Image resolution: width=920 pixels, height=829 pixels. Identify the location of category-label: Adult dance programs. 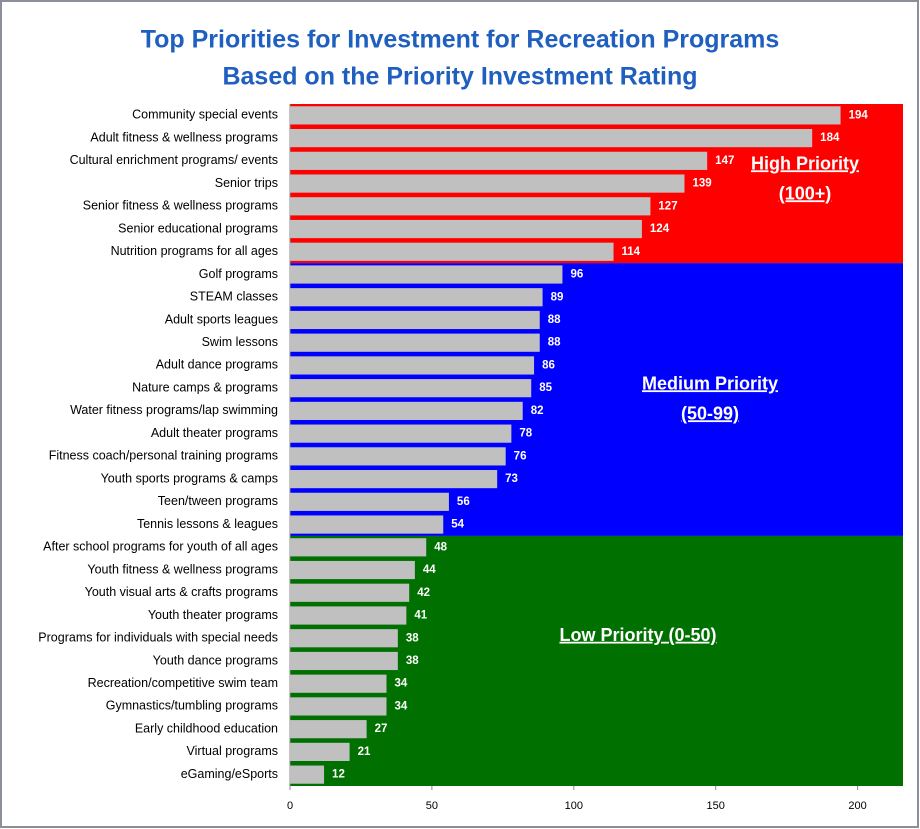
(217, 365).